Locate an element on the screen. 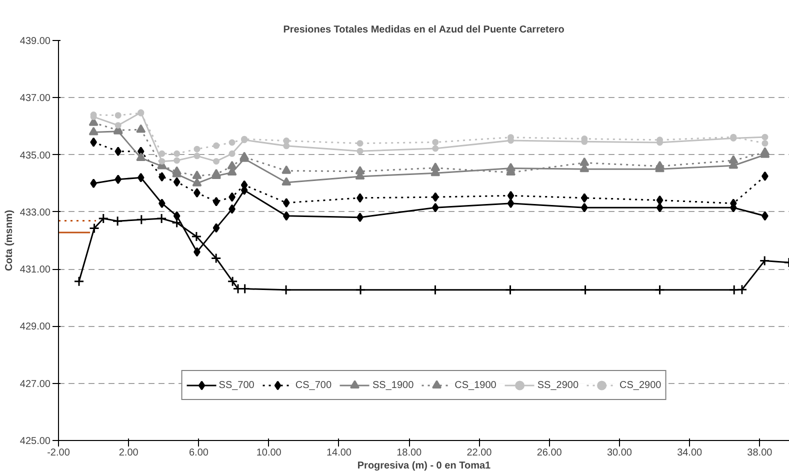 The image size is (789, 474). y-tick-label: 427.00 is located at coordinates (35, 384).